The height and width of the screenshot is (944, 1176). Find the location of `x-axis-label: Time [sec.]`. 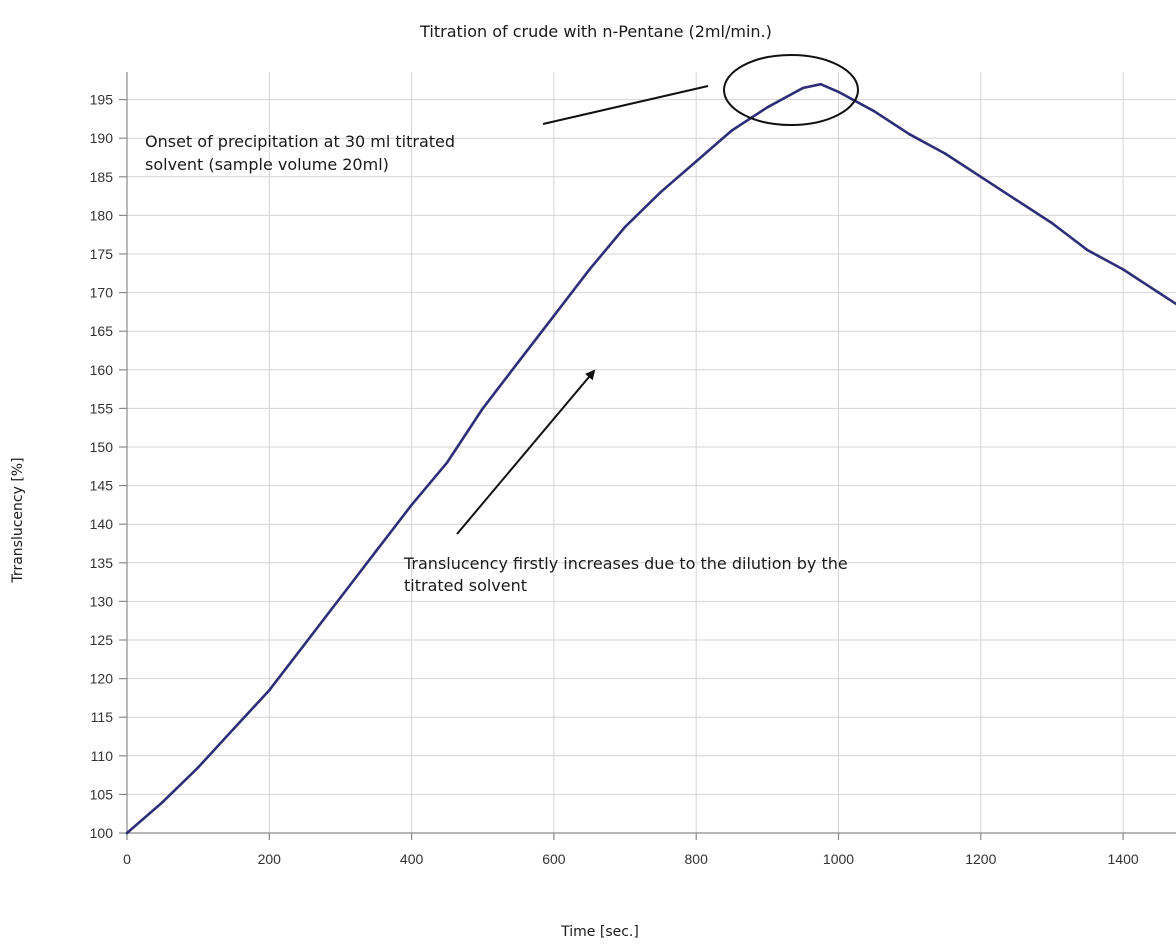

x-axis-label: Time [sec.] is located at coordinates (599, 932).